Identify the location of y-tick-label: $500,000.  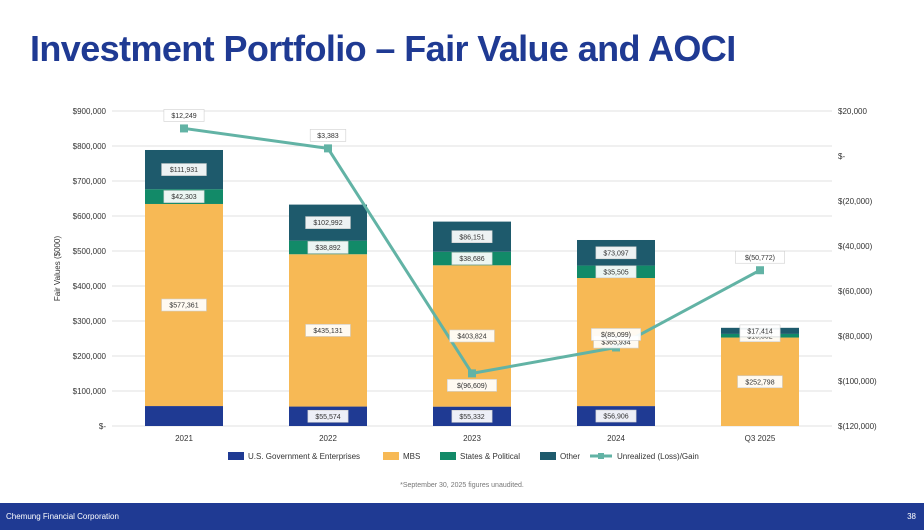
(90, 251).